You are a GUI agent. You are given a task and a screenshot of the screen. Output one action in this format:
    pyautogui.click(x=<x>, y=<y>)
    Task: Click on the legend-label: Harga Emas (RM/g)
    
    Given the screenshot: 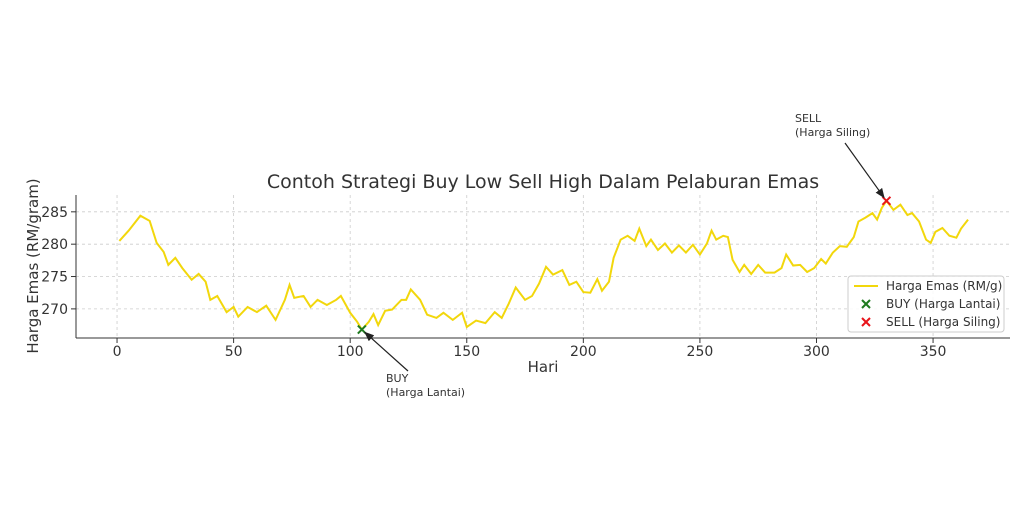 What is the action you would take?
    pyautogui.click(x=944, y=286)
    